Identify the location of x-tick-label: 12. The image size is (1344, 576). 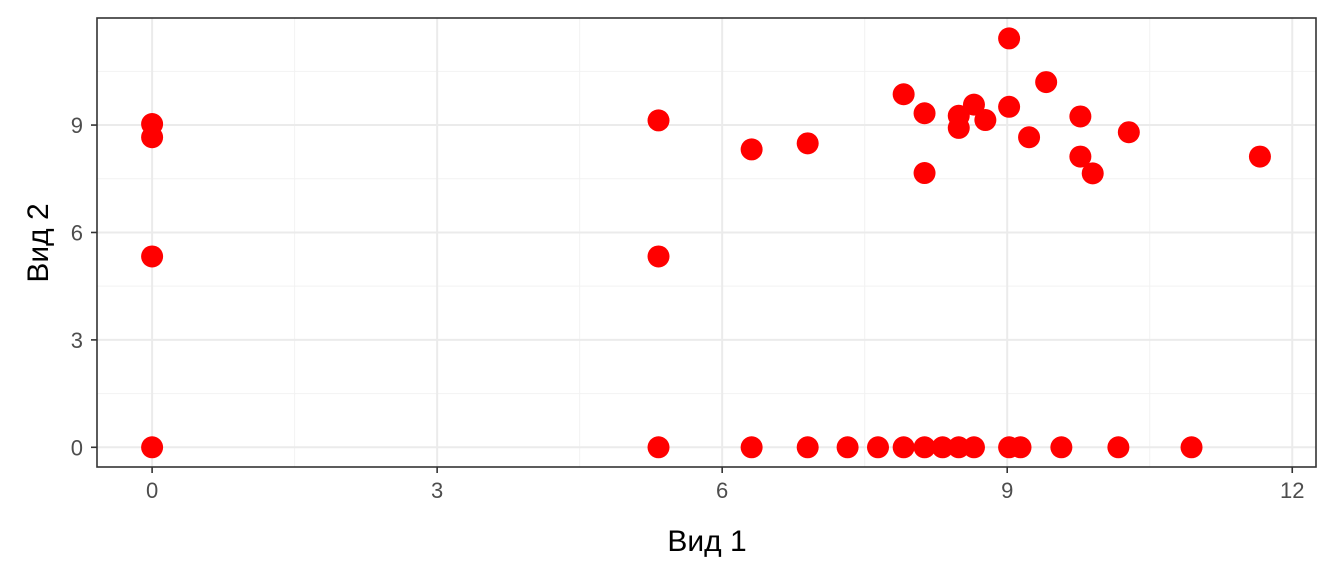
(1292, 490).